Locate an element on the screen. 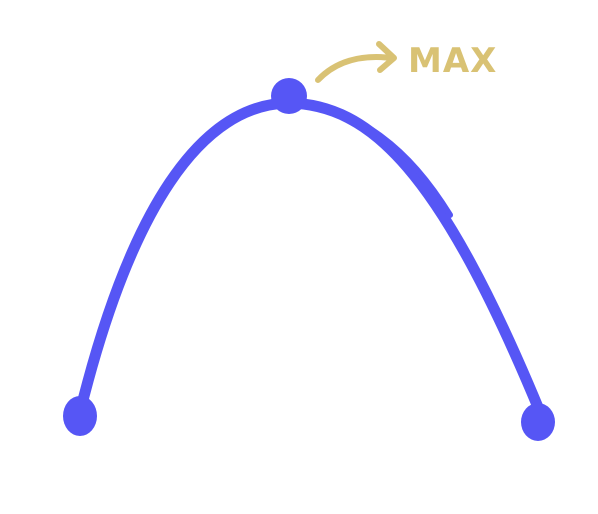 The height and width of the screenshot is (514, 598). left-endpoint-dot is located at coordinates (80, 416).